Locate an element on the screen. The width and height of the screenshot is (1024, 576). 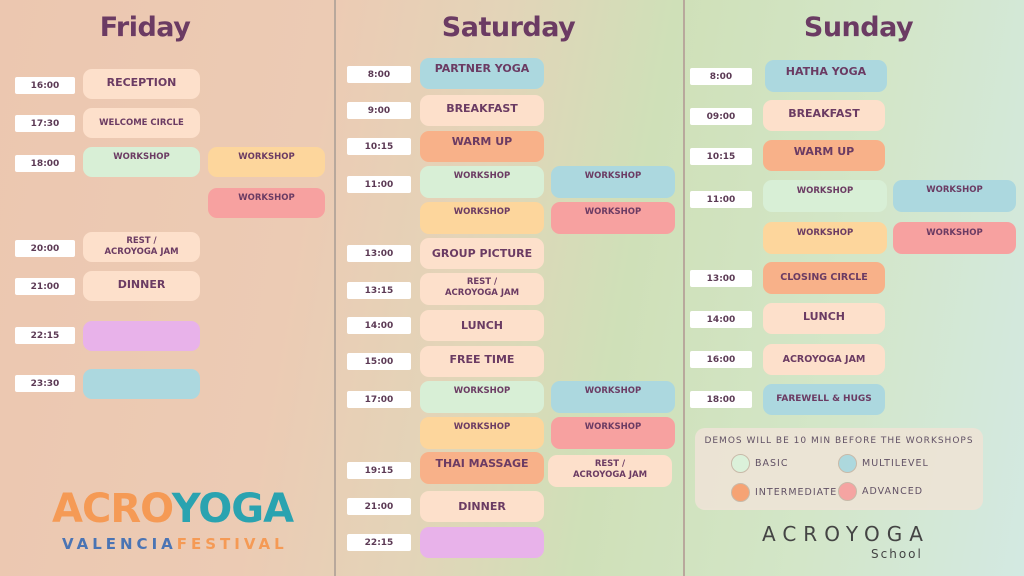
time-label: 17:30 is located at coordinates (45, 123).